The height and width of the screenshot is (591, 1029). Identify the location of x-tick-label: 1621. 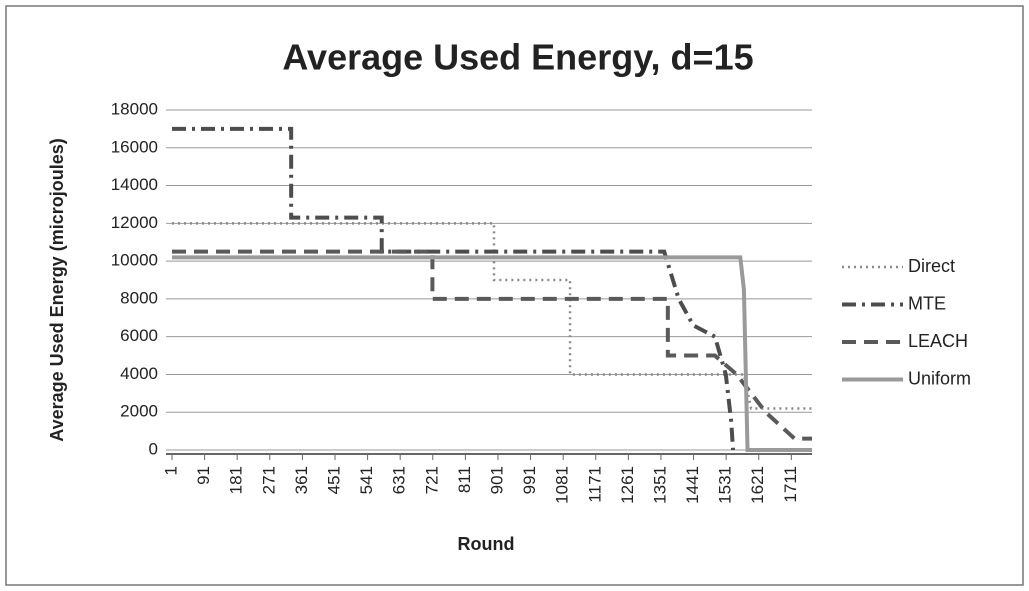
(757, 485).